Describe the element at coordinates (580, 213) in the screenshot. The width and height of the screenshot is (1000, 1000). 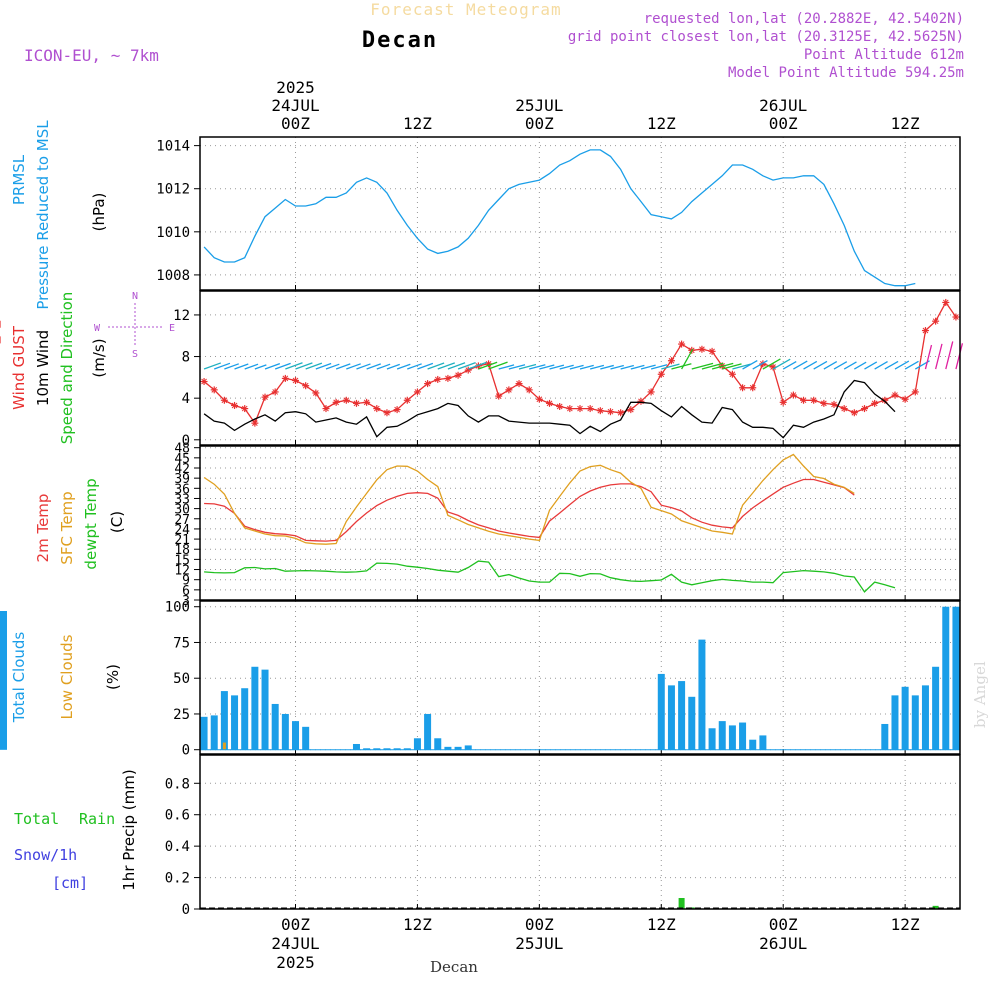
I see `panel-frame` at that location.